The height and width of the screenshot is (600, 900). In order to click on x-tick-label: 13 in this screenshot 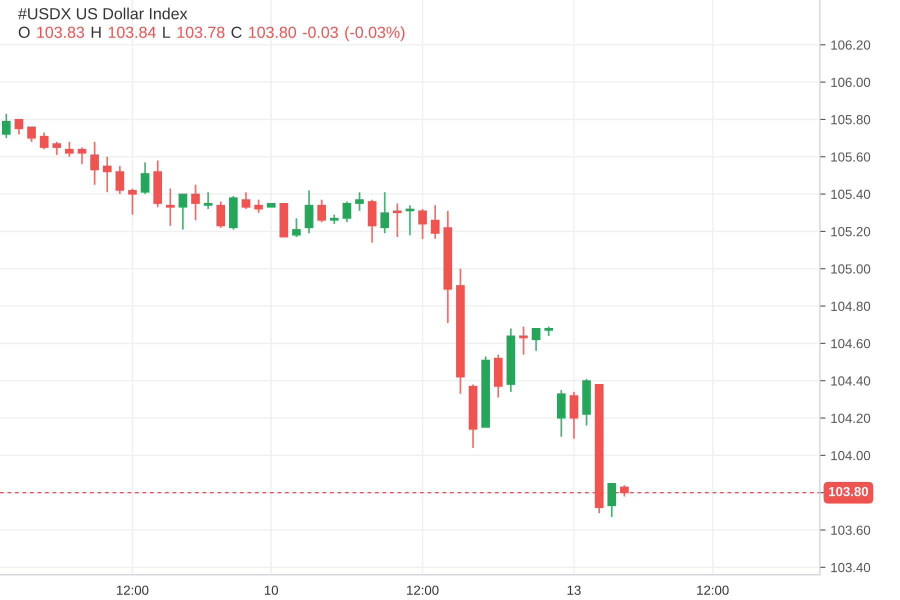, I will do `click(574, 590)`.